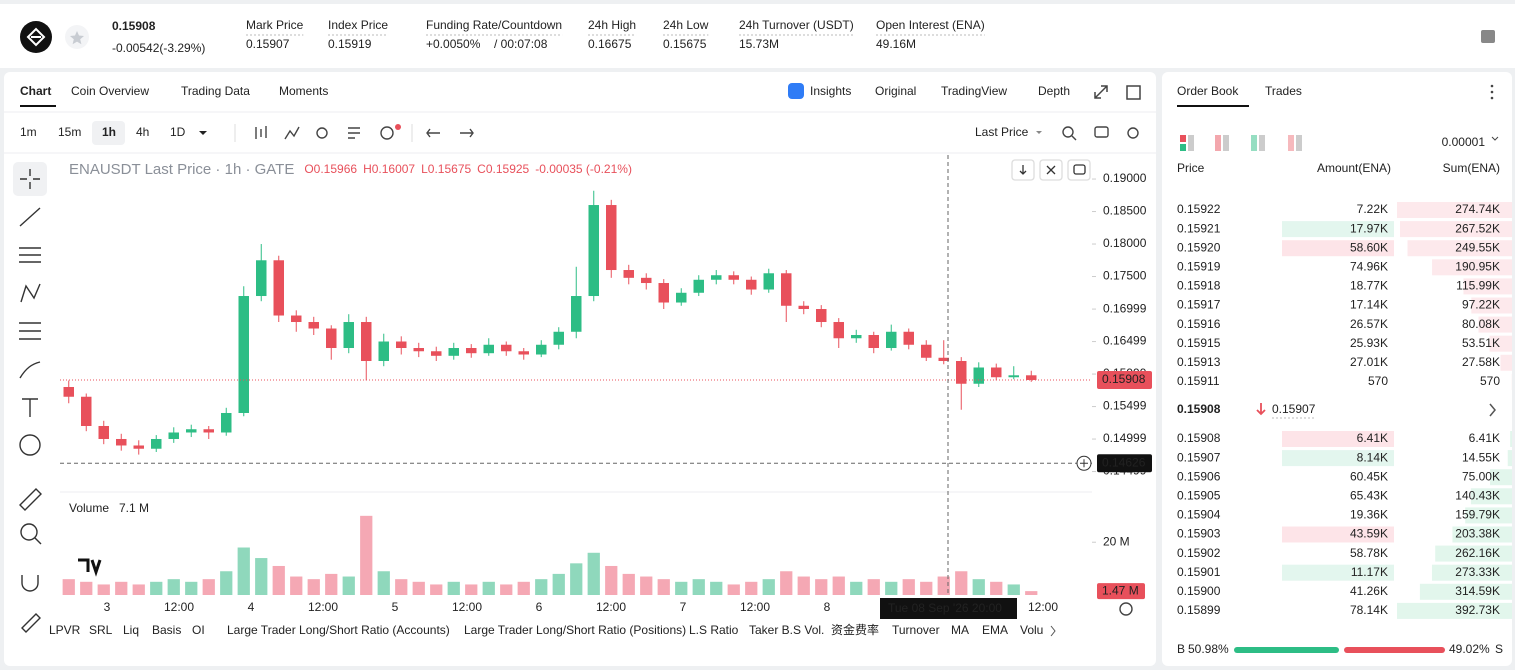 The width and height of the screenshot is (1515, 670). What do you see at coordinates (1208, 91) in the screenshot?
I see `book-tab: Order Book` at bounding box center [1208, 91].